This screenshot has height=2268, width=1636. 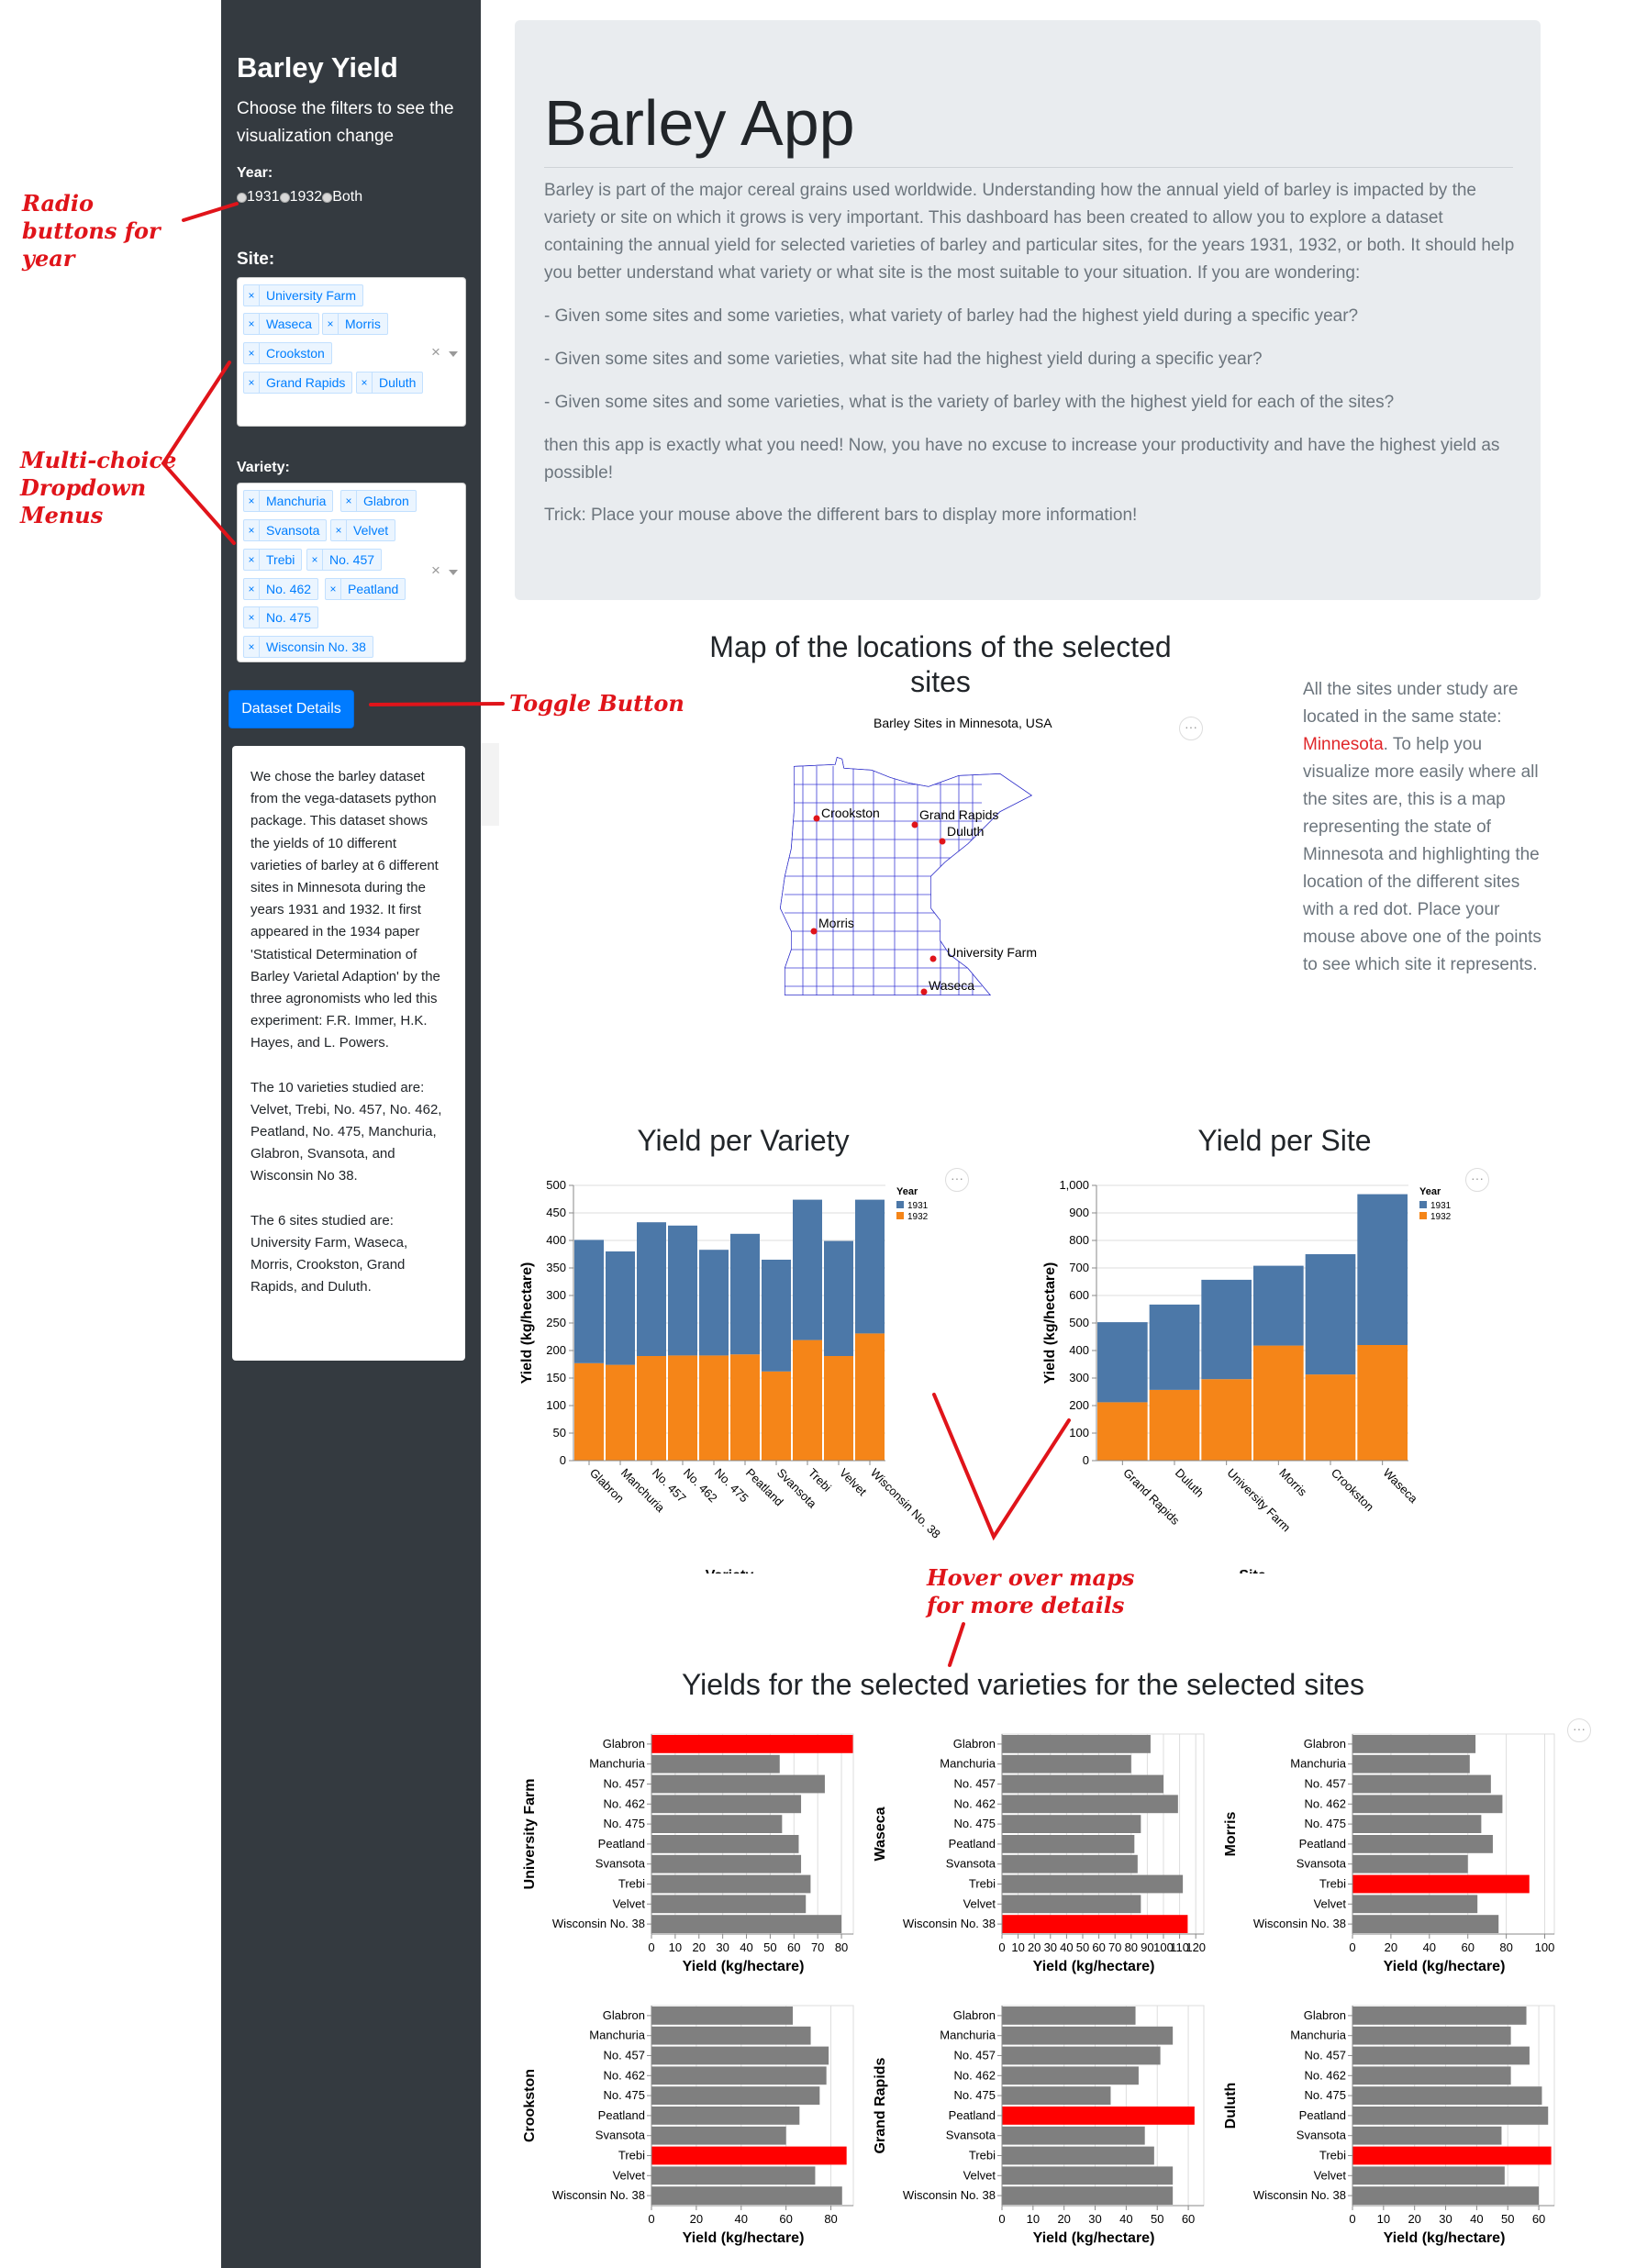 I want to click on site-tag: × Waseca, so click(x=281, y=324).